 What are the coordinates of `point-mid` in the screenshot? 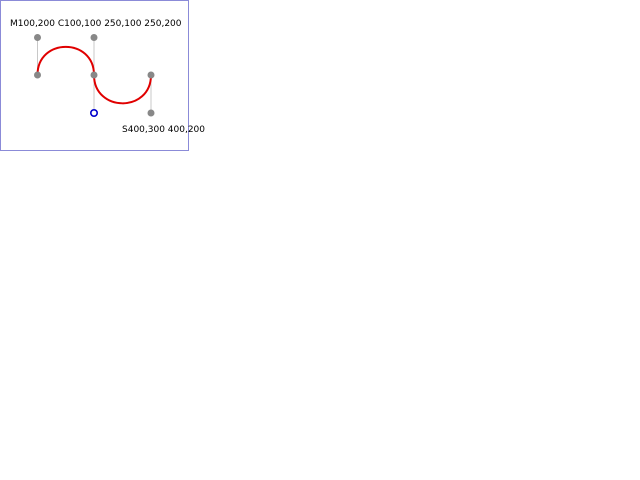 It's located at (94, 75).